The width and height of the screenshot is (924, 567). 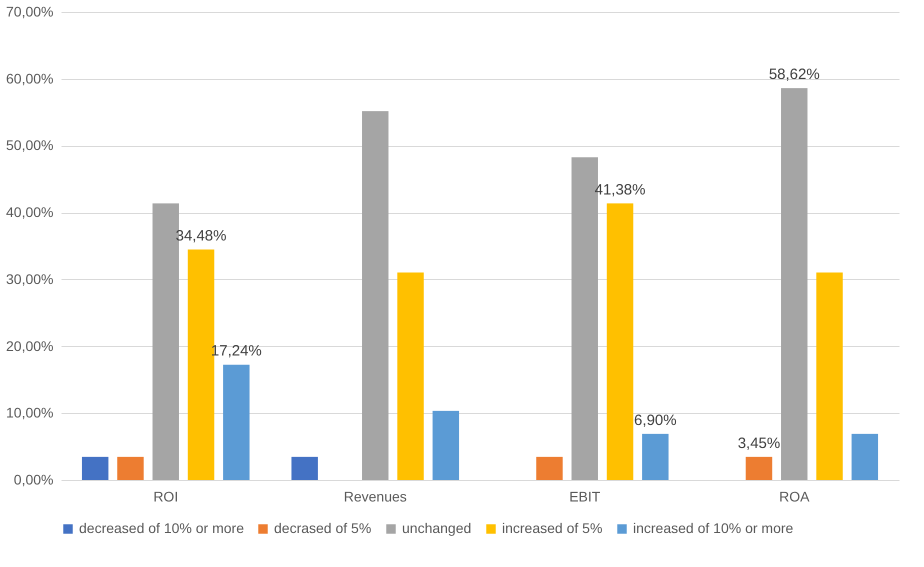 What do you see at coordinates (759, 443) in the screenshot?
I see `data-label: 3,45%` at bounding box center [759, 443].